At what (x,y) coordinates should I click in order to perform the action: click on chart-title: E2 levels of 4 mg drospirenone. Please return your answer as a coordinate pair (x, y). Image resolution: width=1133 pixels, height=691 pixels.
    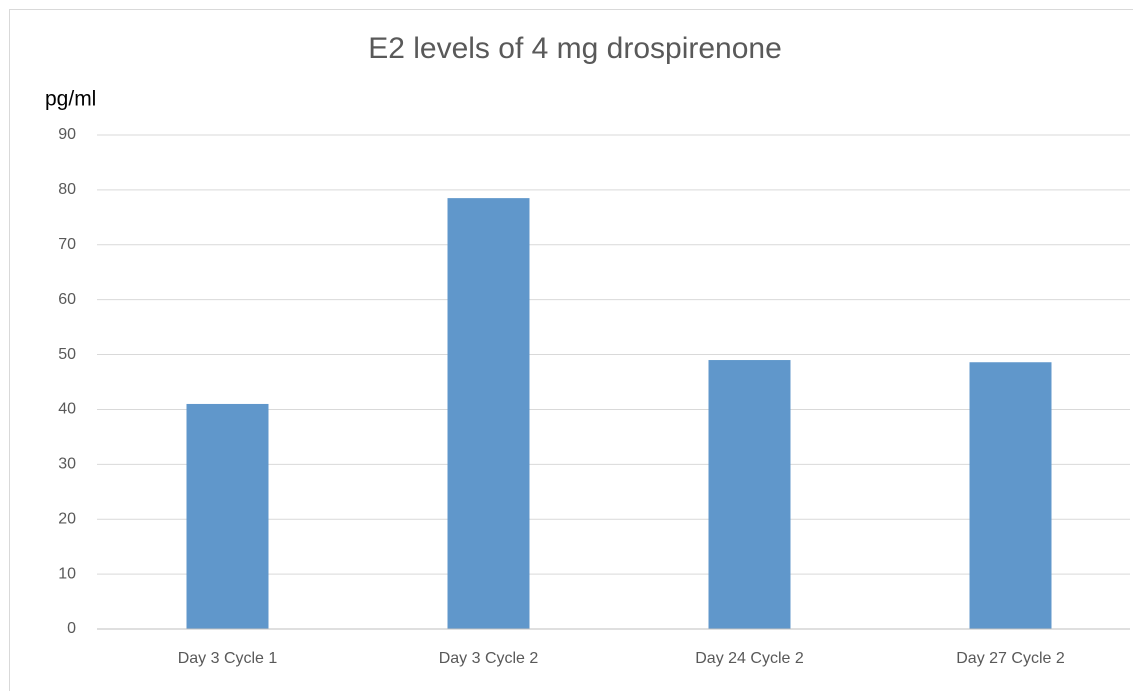
    Looking at the image, I should click on (575, 48).